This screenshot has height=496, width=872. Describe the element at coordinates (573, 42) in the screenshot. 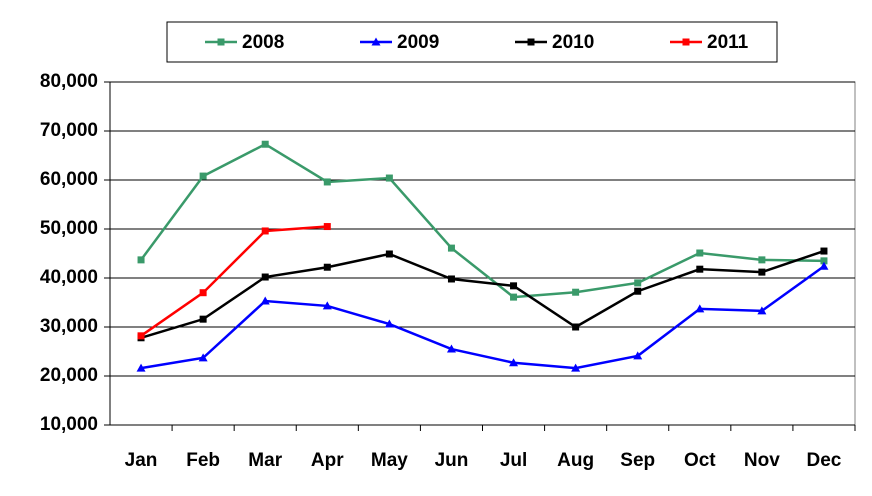

I see `legend-label: 2010` at that location.